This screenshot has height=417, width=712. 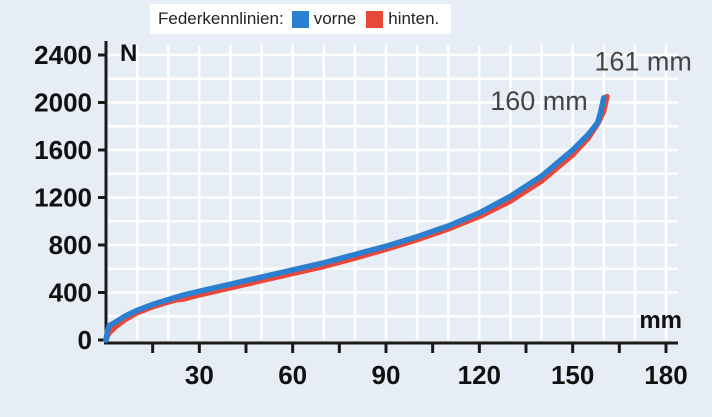 What do you see at coordinates (63, 198) in the screenshot?
I see `y-tick-label: 1200` at bounding box center [63, 198].